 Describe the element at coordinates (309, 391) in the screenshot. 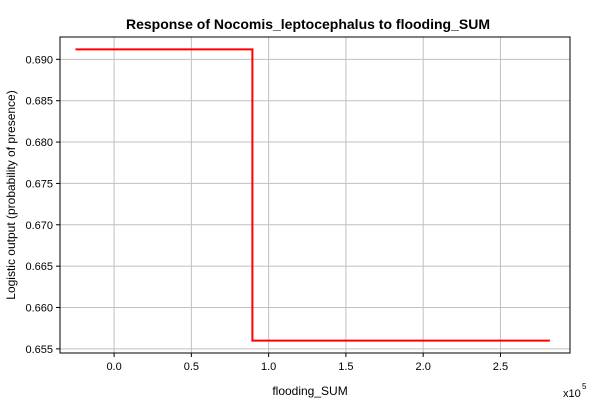

I see `x-axis-label: flooding_SUM` at that location.